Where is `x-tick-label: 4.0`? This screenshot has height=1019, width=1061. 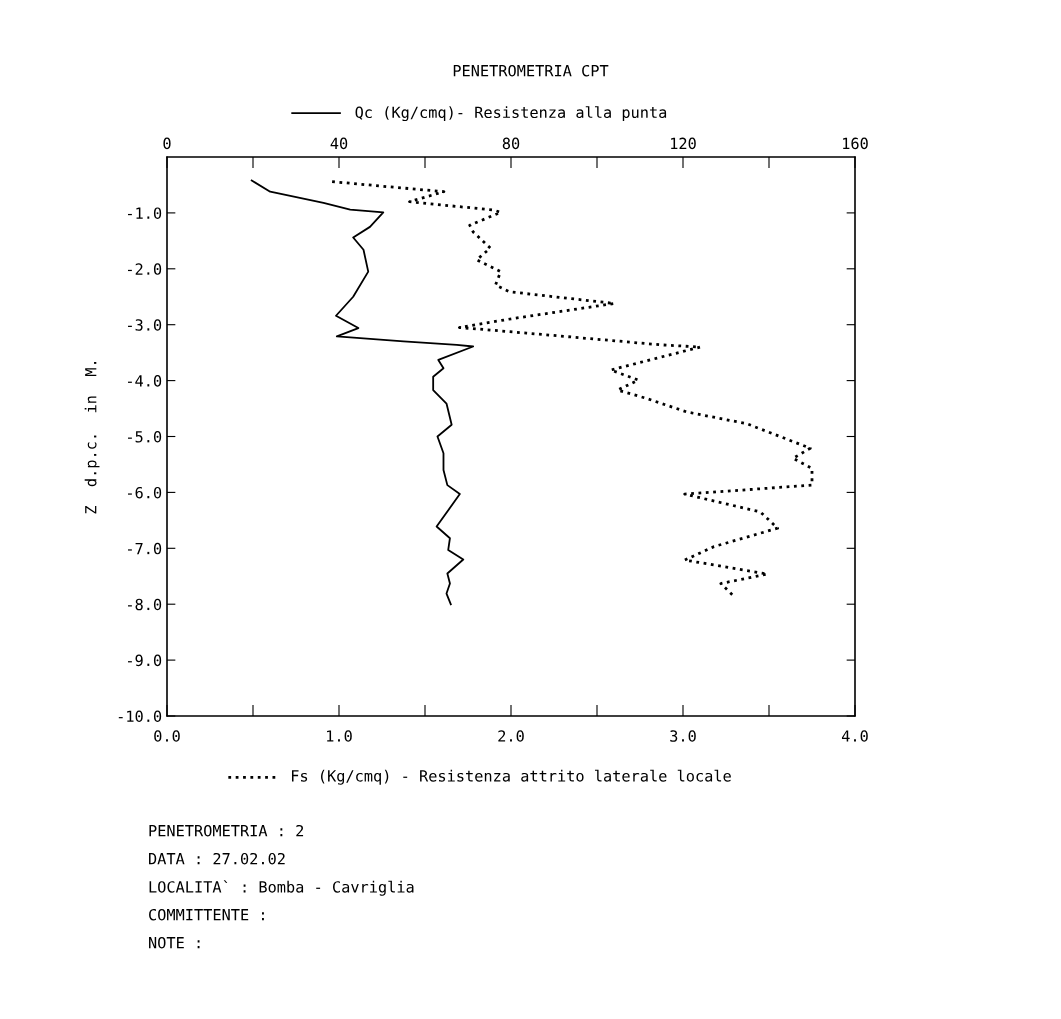 x-tick-label: 4.0 is located at coordinates (854, 736).